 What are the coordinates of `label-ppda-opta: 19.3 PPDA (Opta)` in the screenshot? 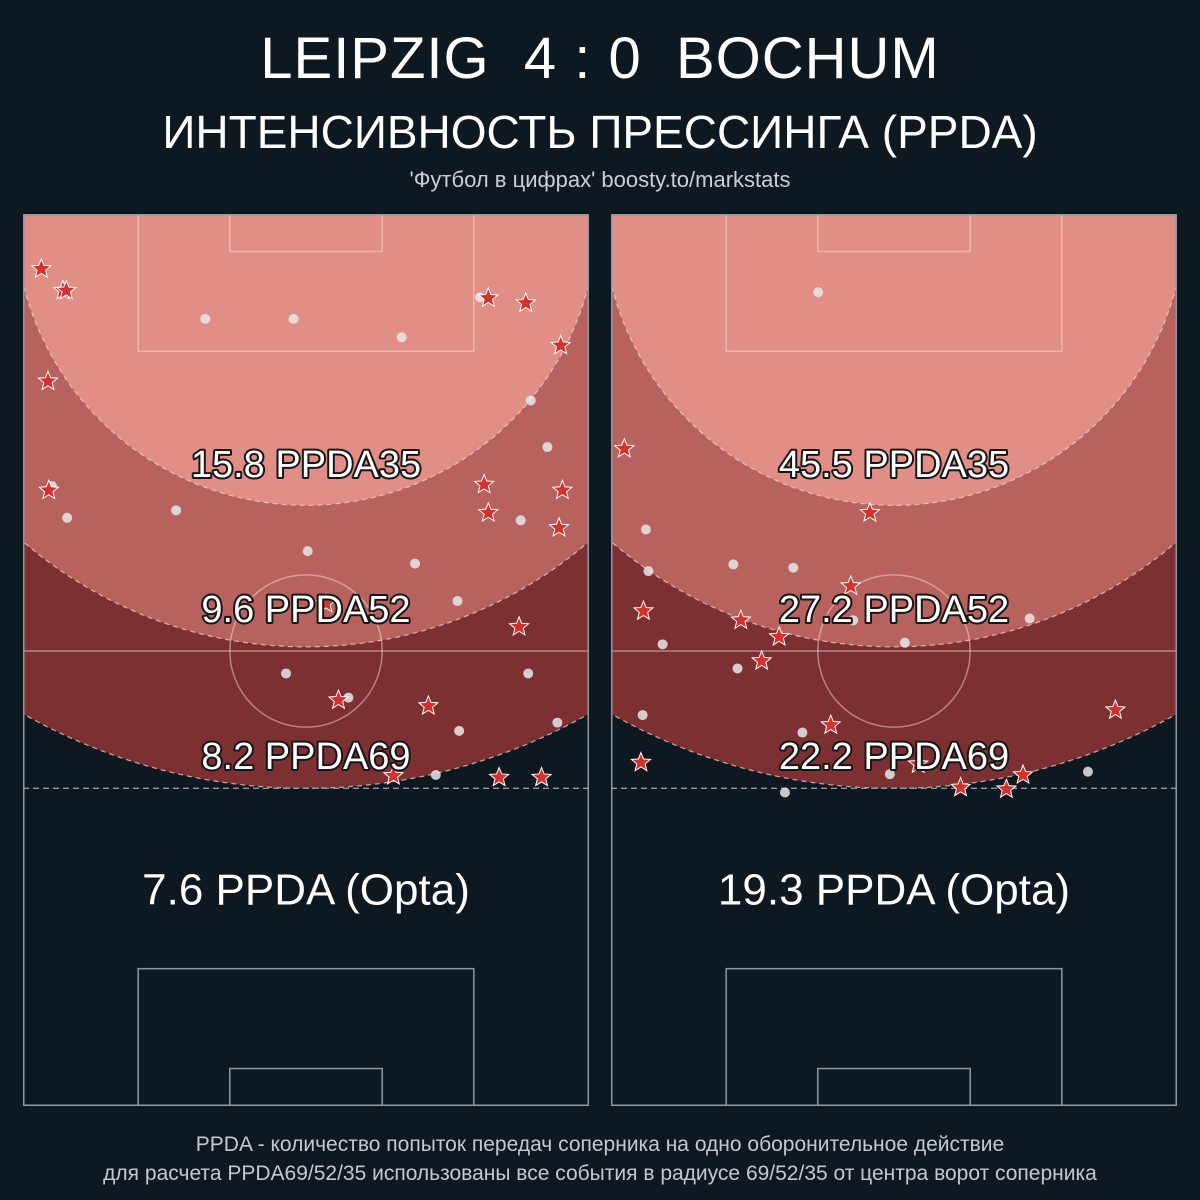 It's located at (894, 890).